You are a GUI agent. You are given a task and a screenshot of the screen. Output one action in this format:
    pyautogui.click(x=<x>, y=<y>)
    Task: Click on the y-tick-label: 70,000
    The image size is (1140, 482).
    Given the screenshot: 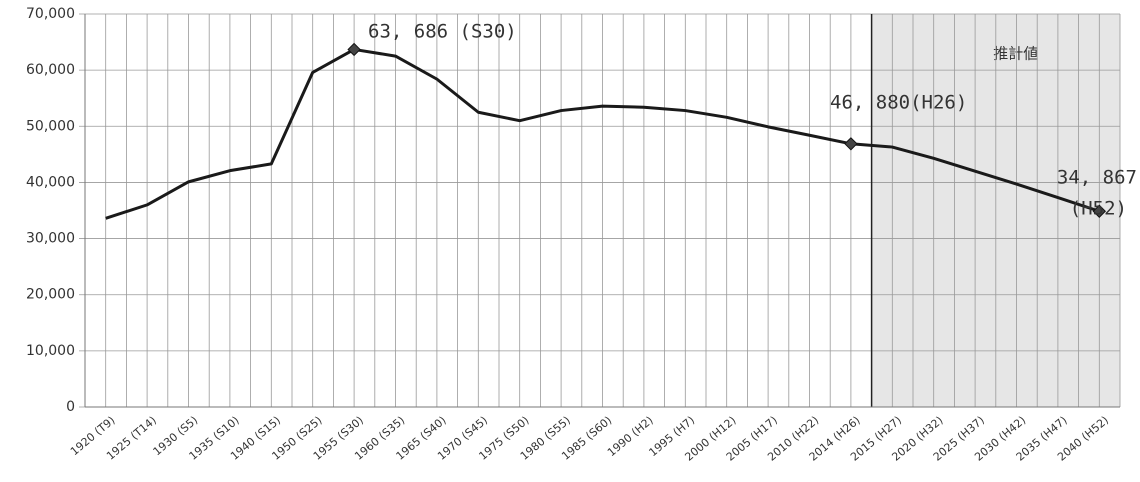 What is the action you would take?
    pyautogui.click(x=50, y=14)
    